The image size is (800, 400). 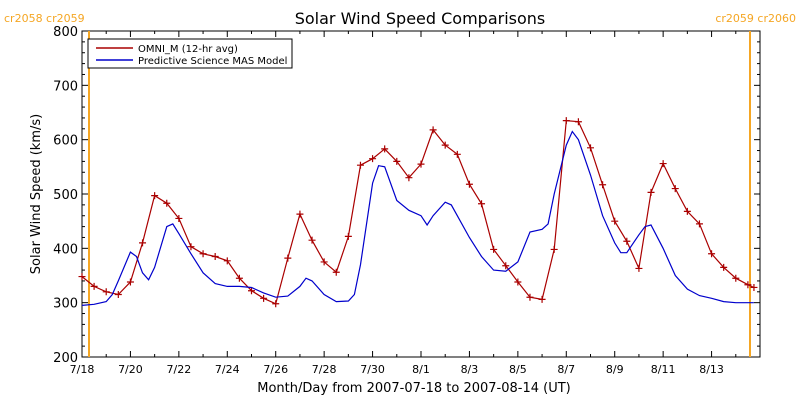 What do you see at coordinates (65, 86) in the screenshot?
I see `y-tick-label: 700` at bounding box center [65, 86].